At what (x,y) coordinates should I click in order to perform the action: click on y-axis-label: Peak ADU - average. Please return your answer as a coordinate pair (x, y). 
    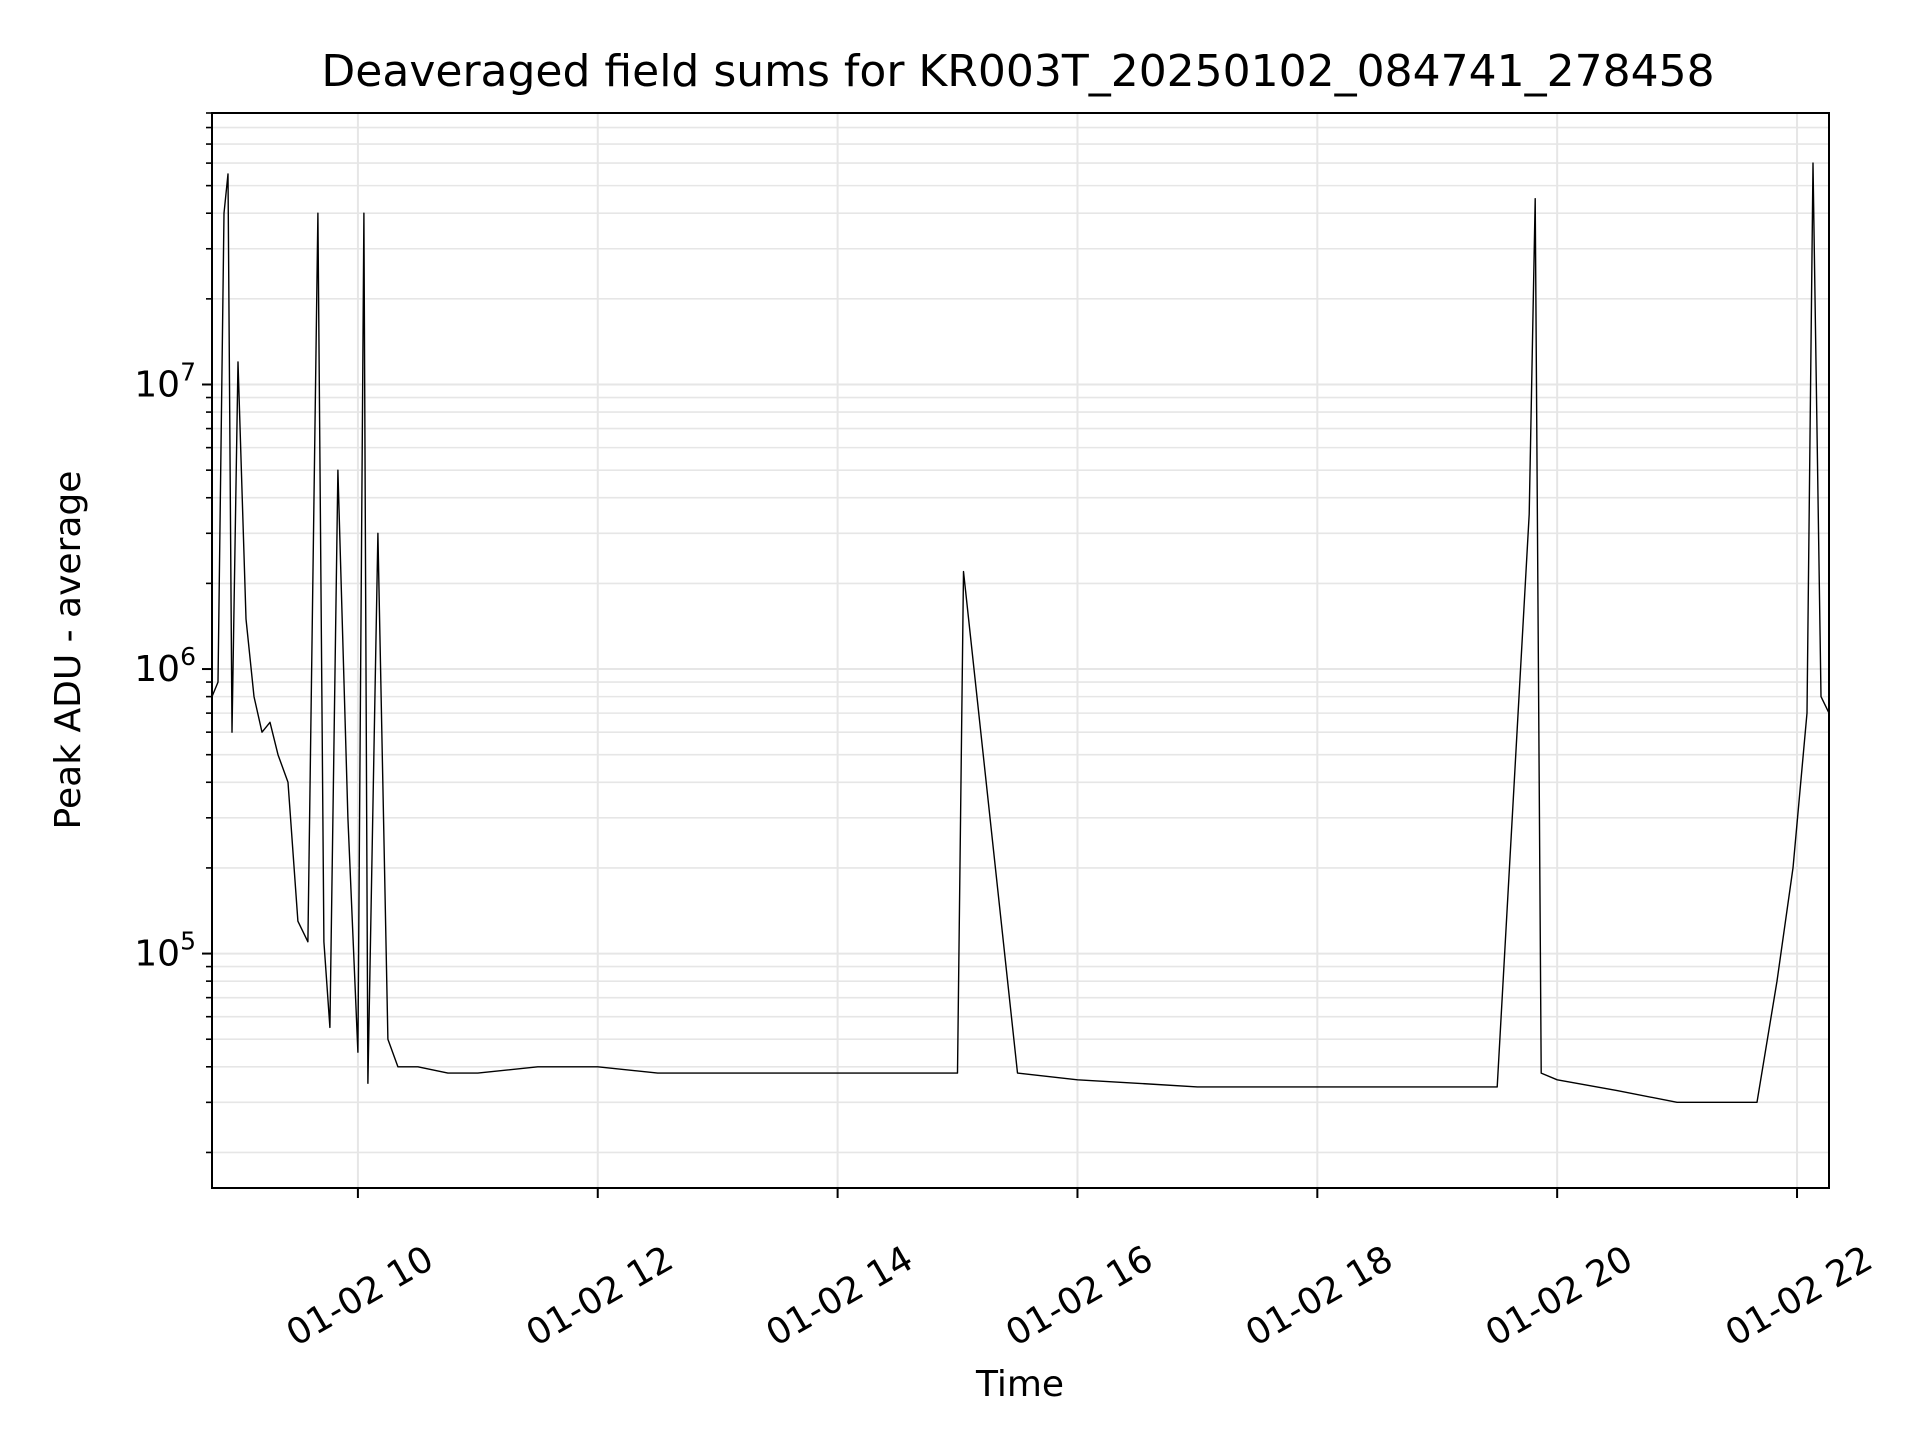
    Looking at the image, I should click on (68, 650).